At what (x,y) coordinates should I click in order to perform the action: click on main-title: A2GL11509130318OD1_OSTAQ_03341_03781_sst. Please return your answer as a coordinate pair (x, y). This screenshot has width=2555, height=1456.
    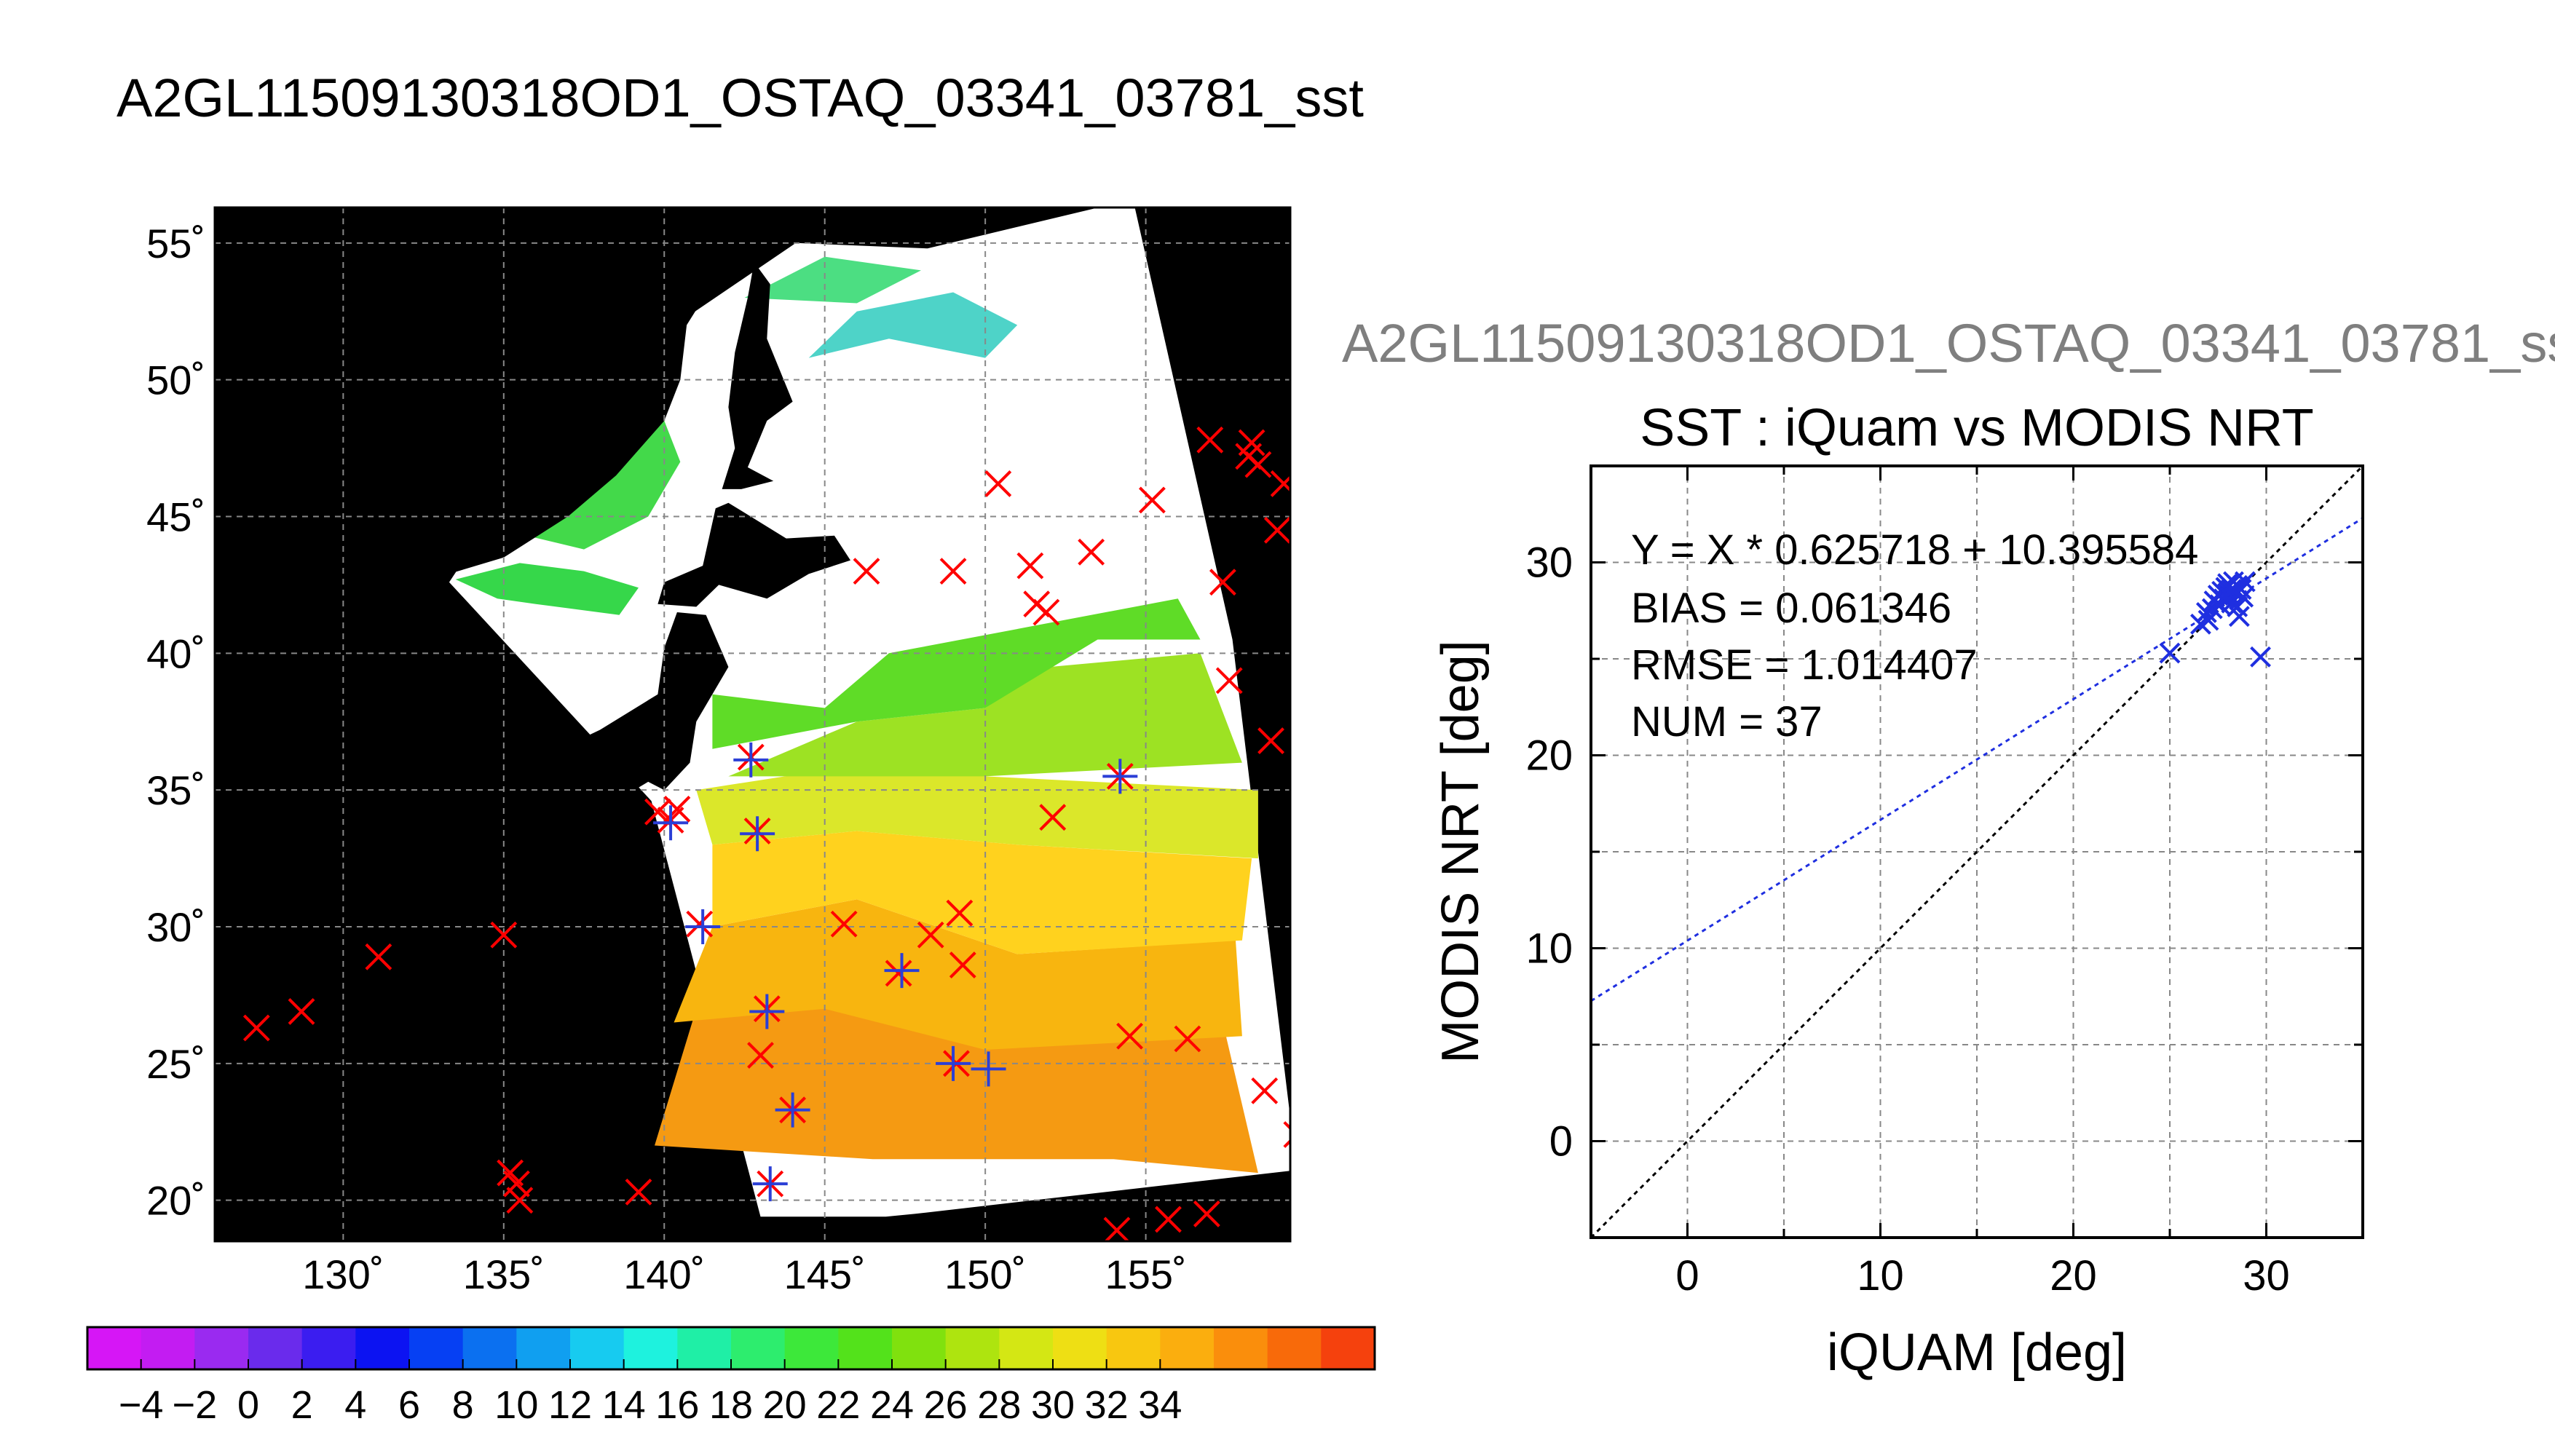
    Looking at the image, I should click on (740, 98).